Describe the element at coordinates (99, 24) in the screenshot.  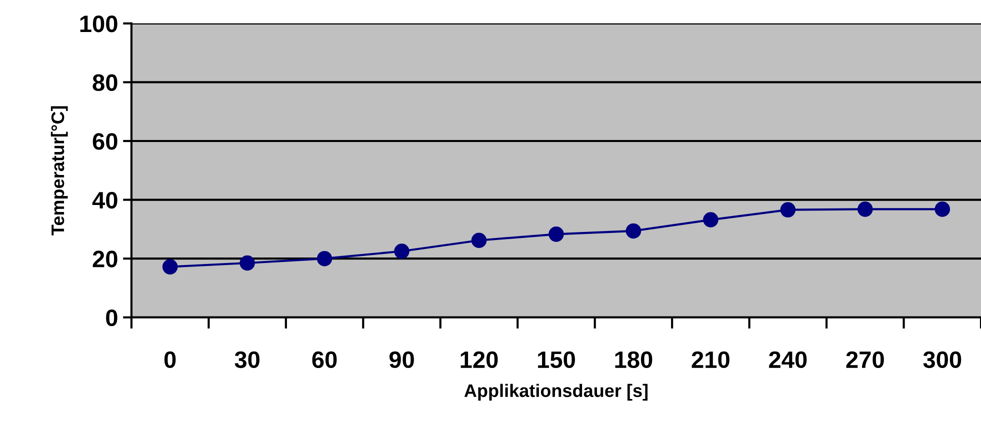
I see `y-tick-label: 100` at that location.